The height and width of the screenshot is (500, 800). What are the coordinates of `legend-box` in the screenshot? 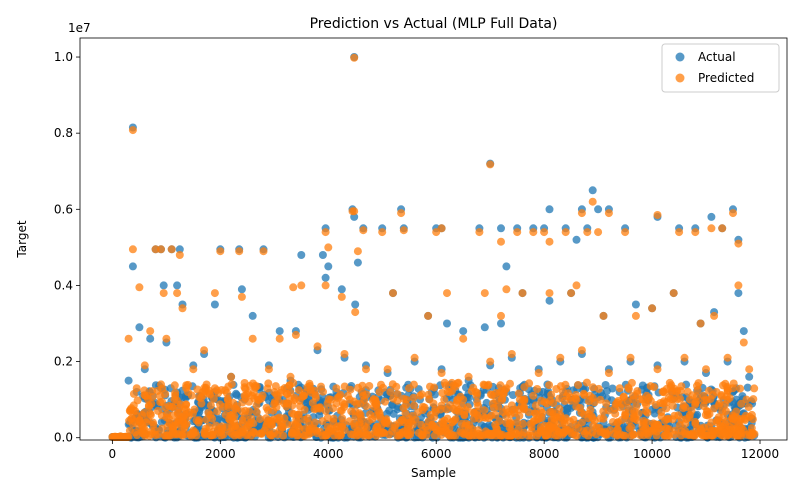 It's located at (720, 68).